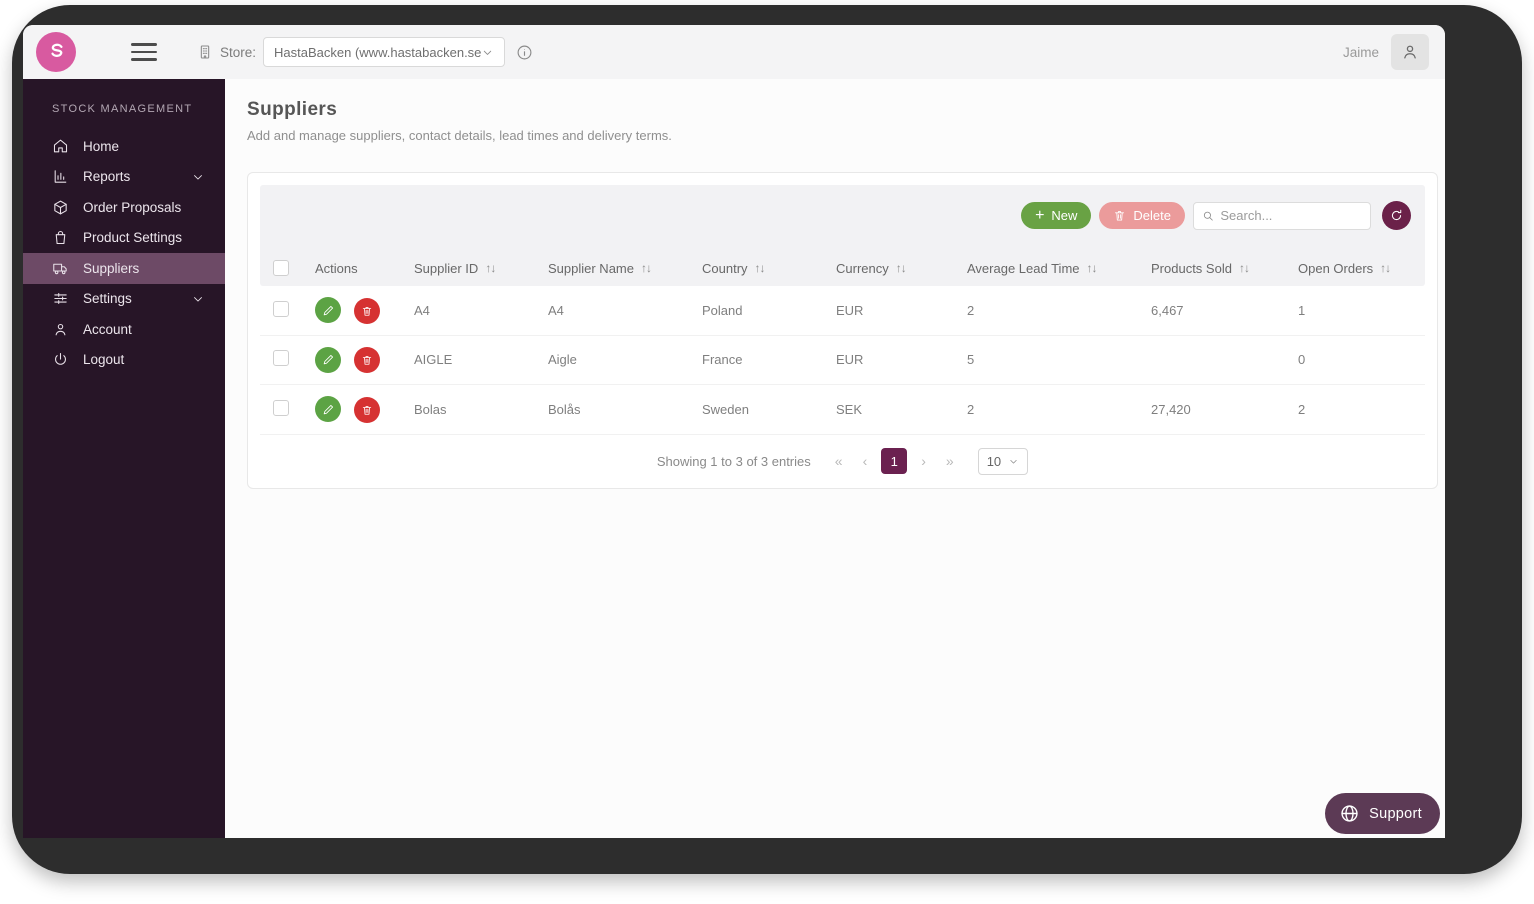 Image resolution: width=1534 pixels, height=904 pixels. I want to click on column-header-products-sold: Products Sold ↑↓, so click(1200, 268).